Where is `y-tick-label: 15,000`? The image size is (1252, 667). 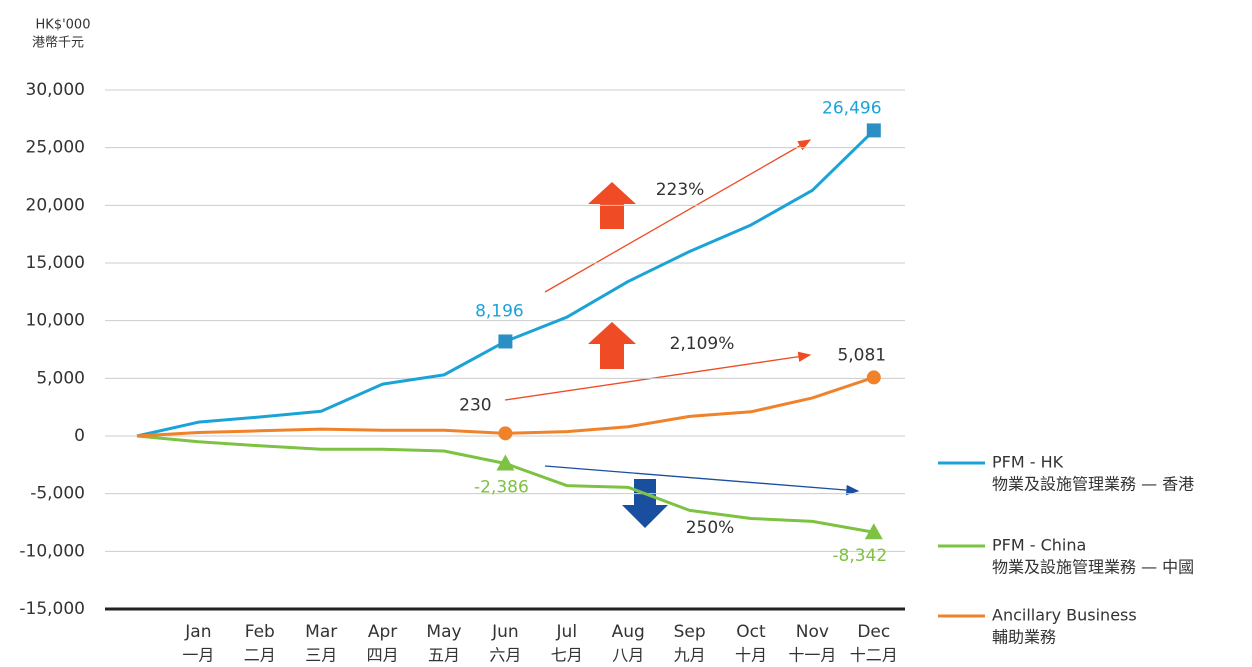 y-tick-label: 15,000 is located at coordinates (55, 263).